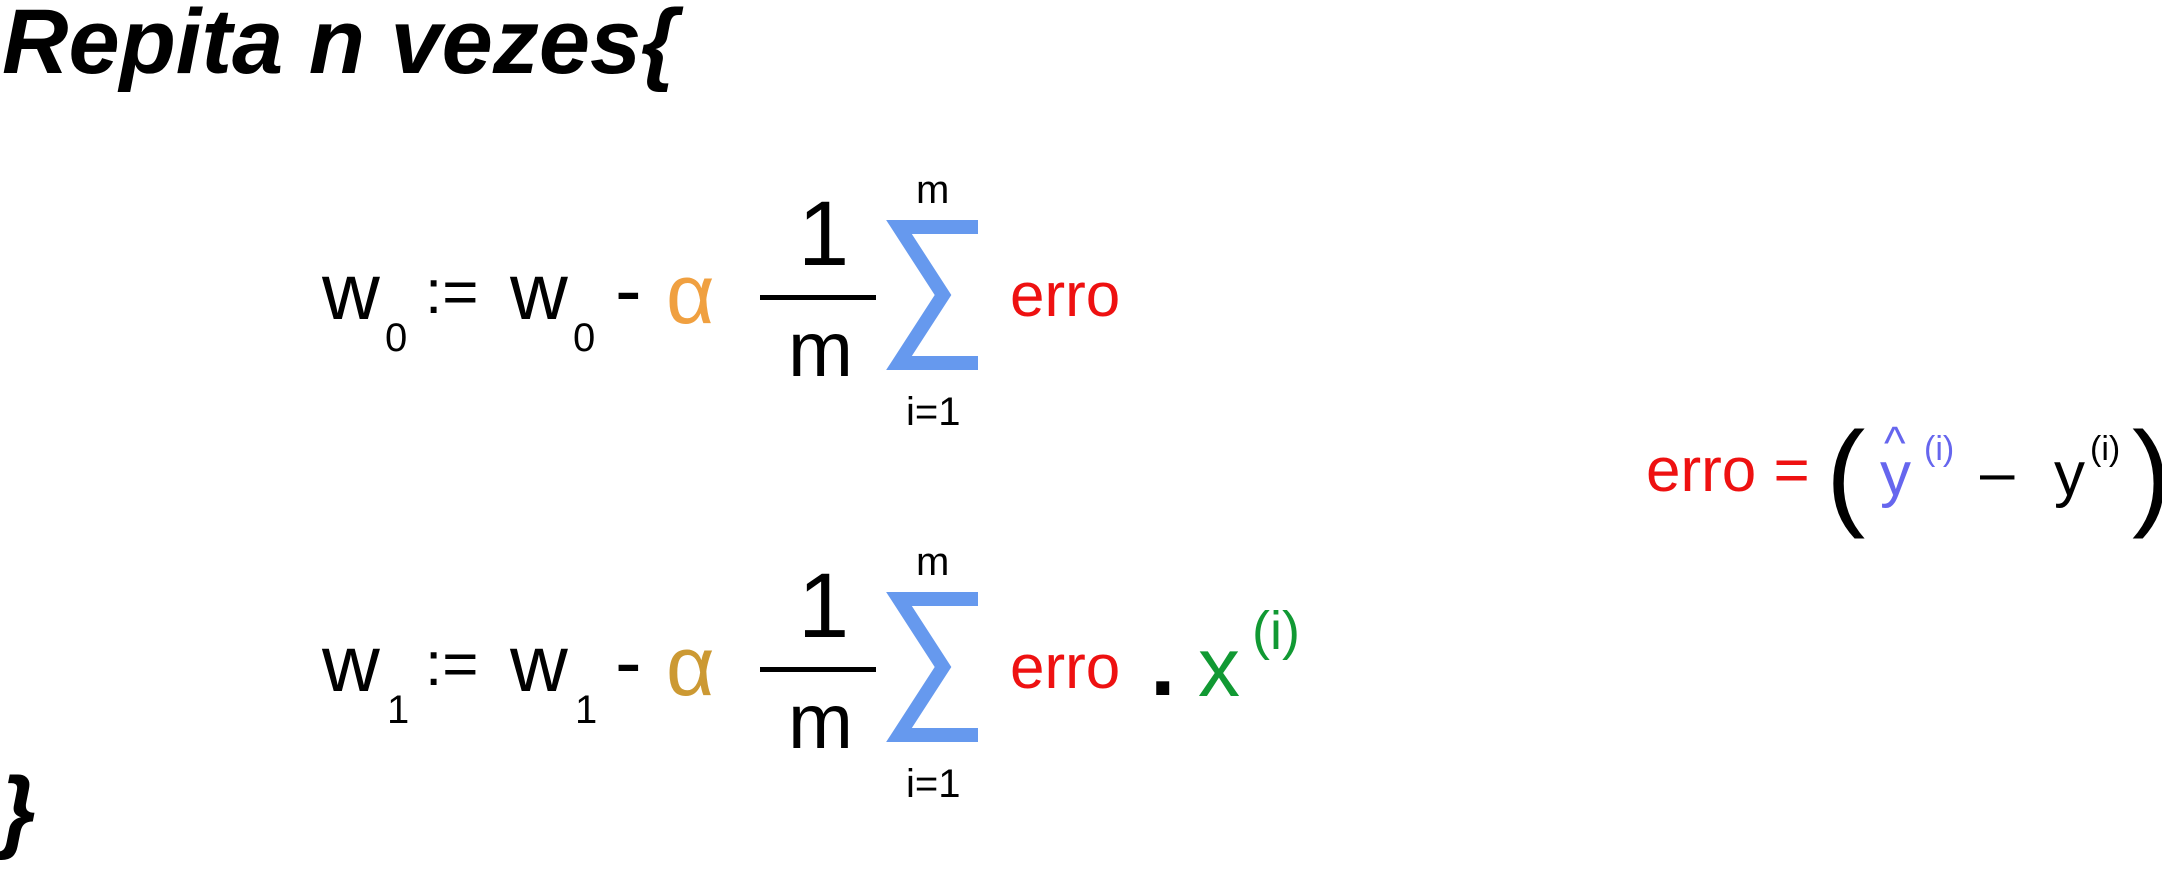 The height and width of the screenshot is (894, 2162). What do you see at coordinates (586, 710) in the screenshot?
I see `w1-rhs-subscript: 1` at bounding box center [586, 710].